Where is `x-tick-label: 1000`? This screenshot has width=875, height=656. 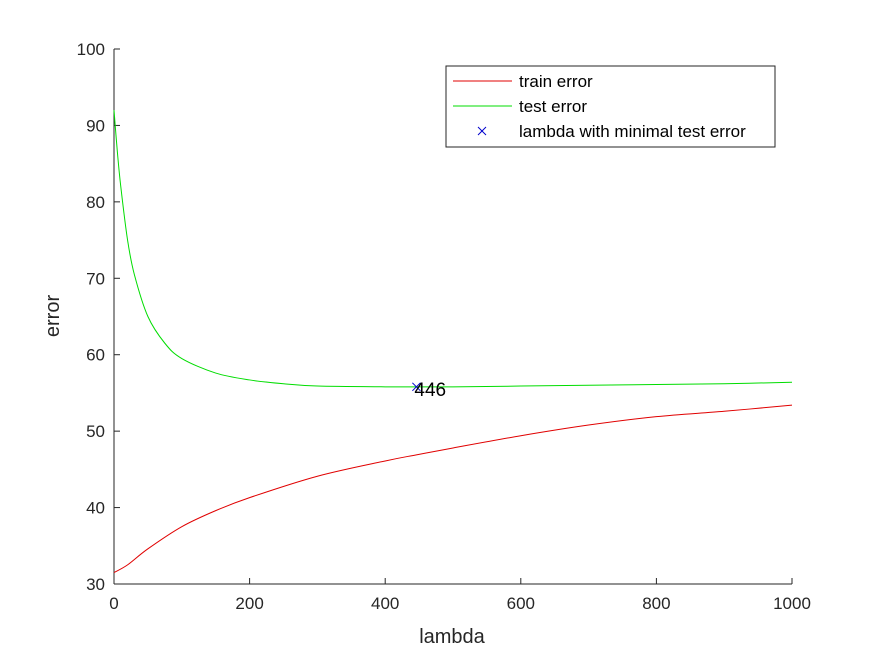
x-tick-label: 1000 is located at coordinates (792, 603).